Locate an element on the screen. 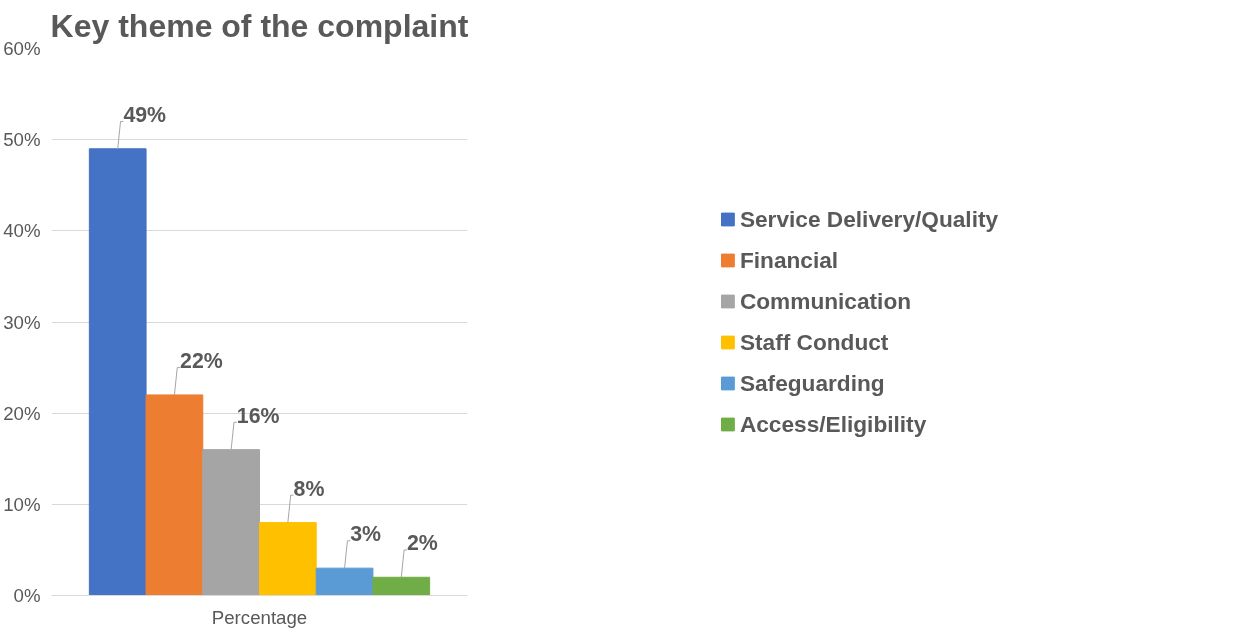  chart-title: Key theme of the complaint is located at coordinates (259, 25).